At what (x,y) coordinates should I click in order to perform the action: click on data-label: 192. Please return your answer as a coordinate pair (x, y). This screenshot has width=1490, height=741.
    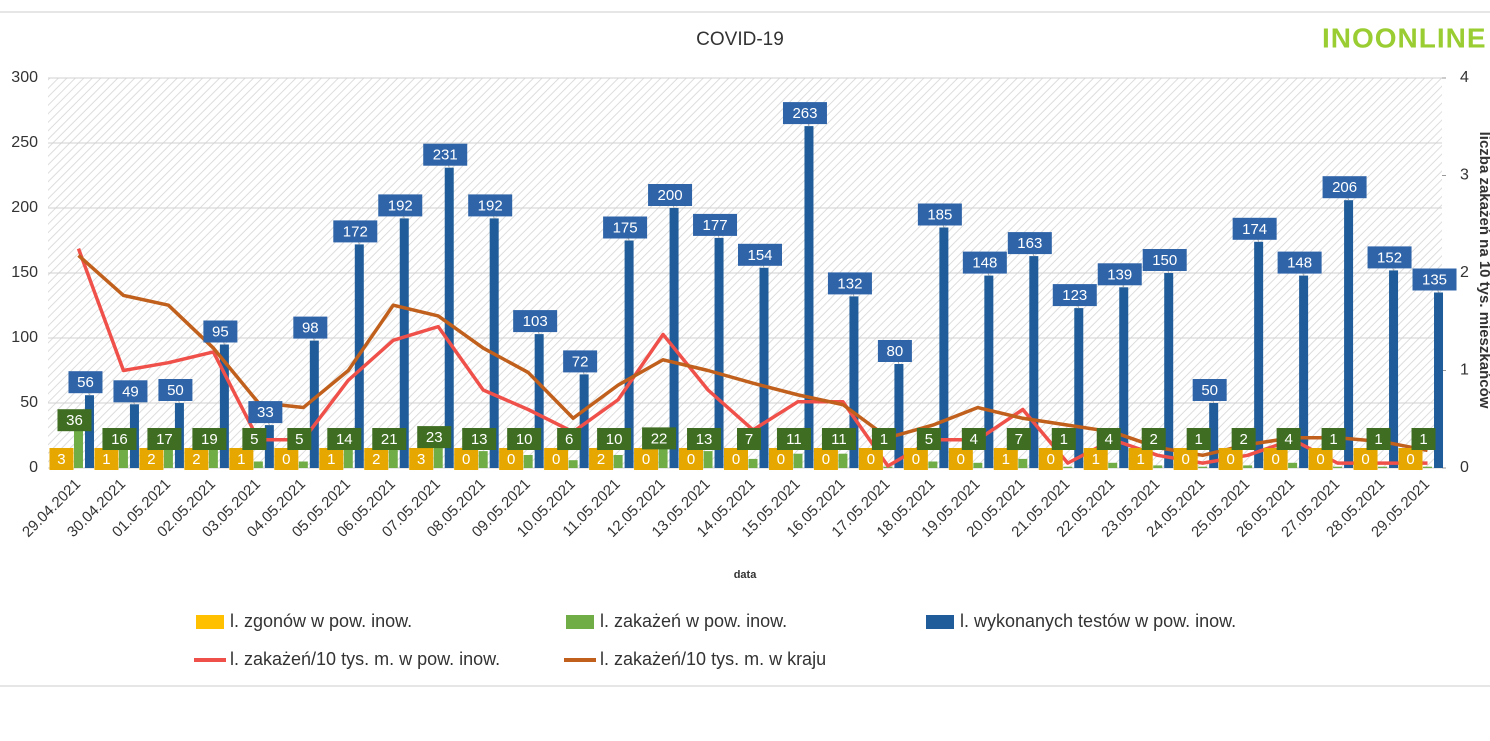
    Looking at the image, I should click on (490, 205).